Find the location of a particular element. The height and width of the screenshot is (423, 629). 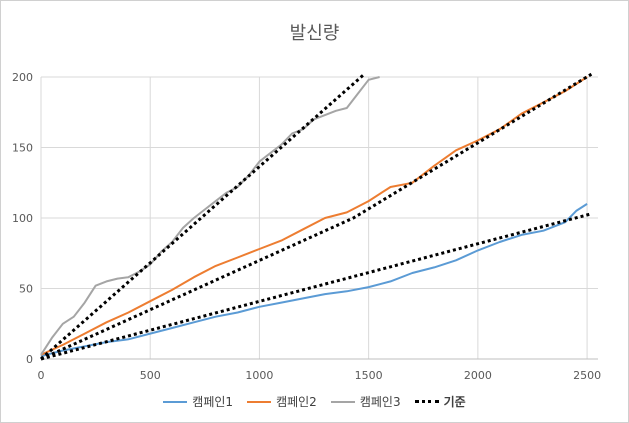

y-tick-label: 0 is located at coordinates (29, 359).